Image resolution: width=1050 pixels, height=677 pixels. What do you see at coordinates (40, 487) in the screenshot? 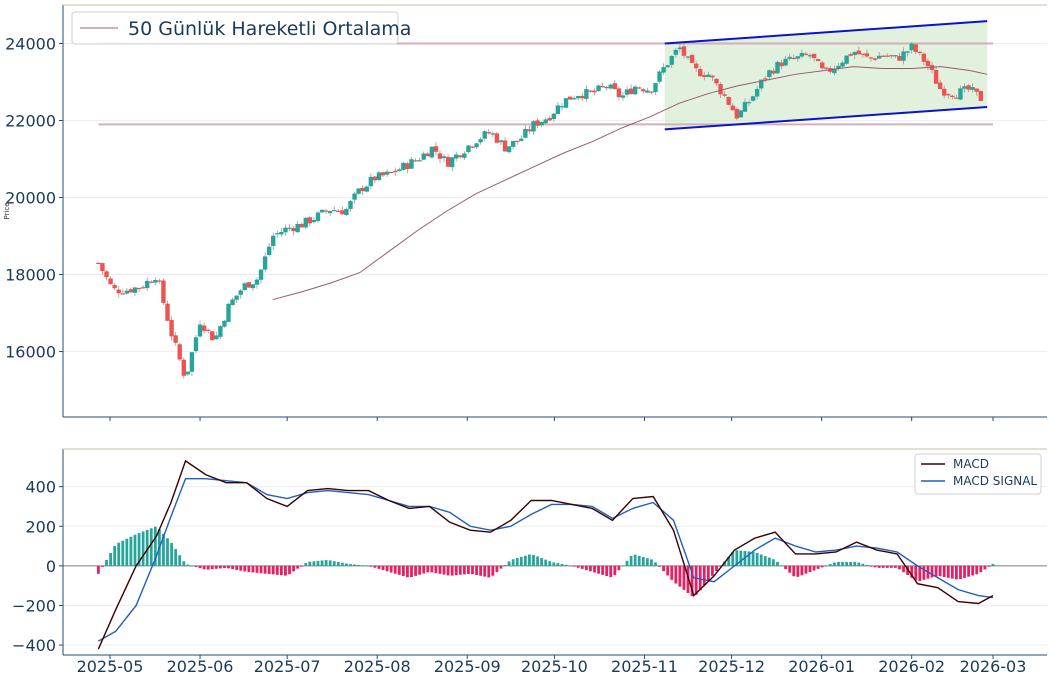
I see `macd-y-tick-label: 400` at bounding box center [40, 487].